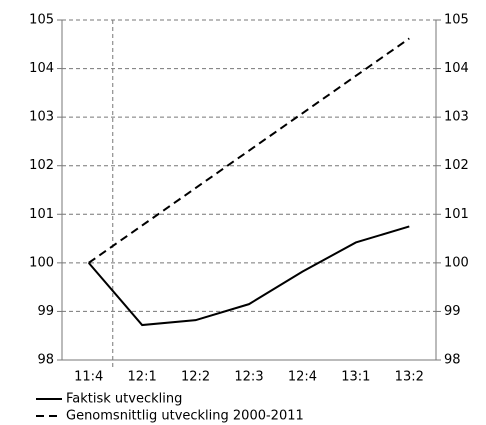  Describe the element at coordinates (41, 214) in the screenshot. I see `y-tick-label: 101` at that location.